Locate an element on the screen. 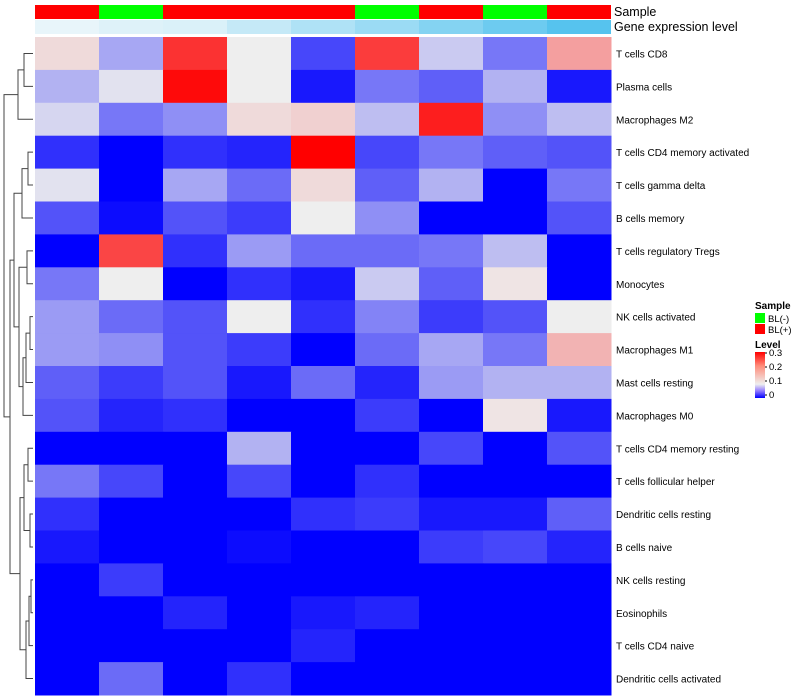 The height and width of the screenshot is (700, 800). row-dendrogram is located at coordinates (18, 366).